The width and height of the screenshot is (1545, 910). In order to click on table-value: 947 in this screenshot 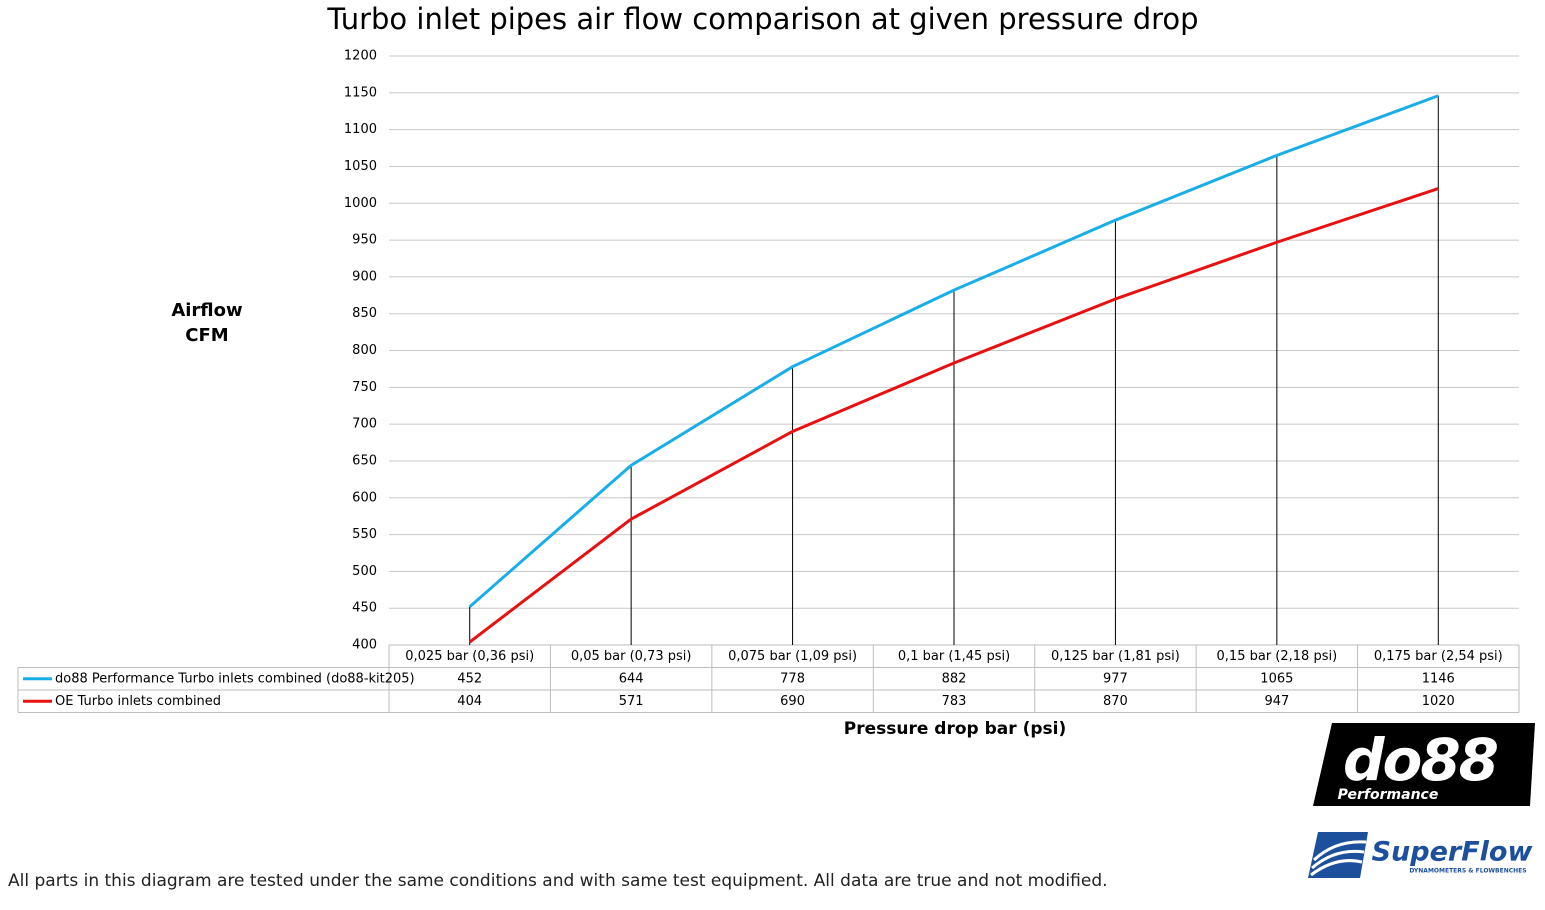, I will do `click(1276, 701)`.